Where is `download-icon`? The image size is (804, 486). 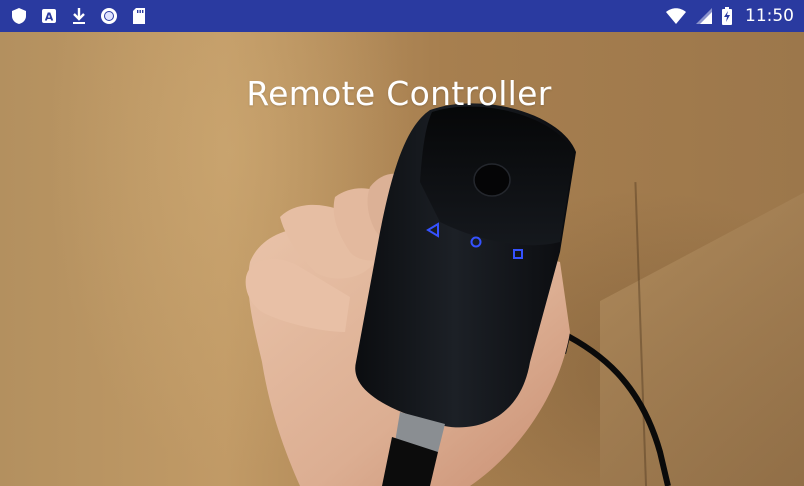 download-icon is located at coordinates (79, 16).